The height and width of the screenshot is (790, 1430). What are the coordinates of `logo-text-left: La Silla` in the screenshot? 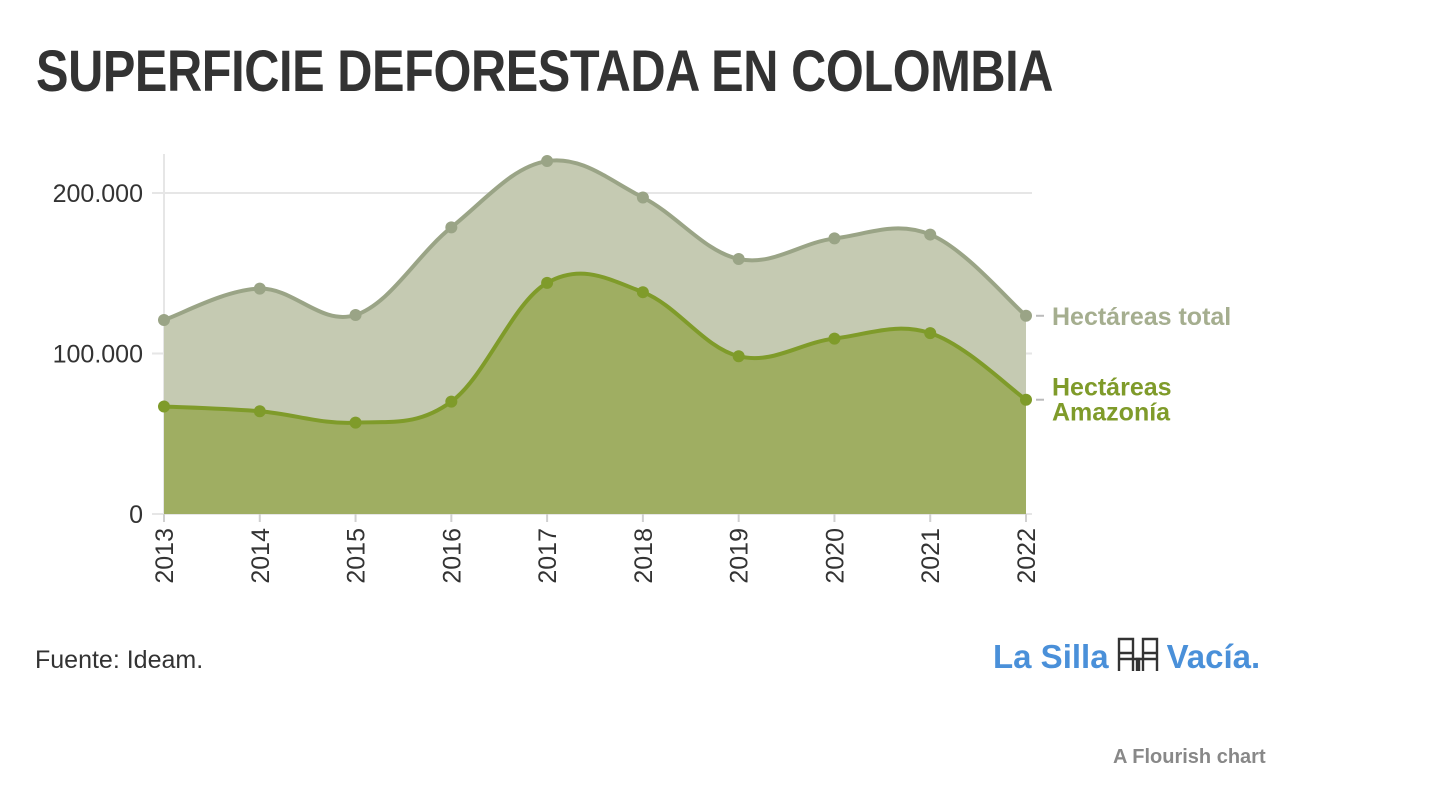 It's located at (1051, 656).